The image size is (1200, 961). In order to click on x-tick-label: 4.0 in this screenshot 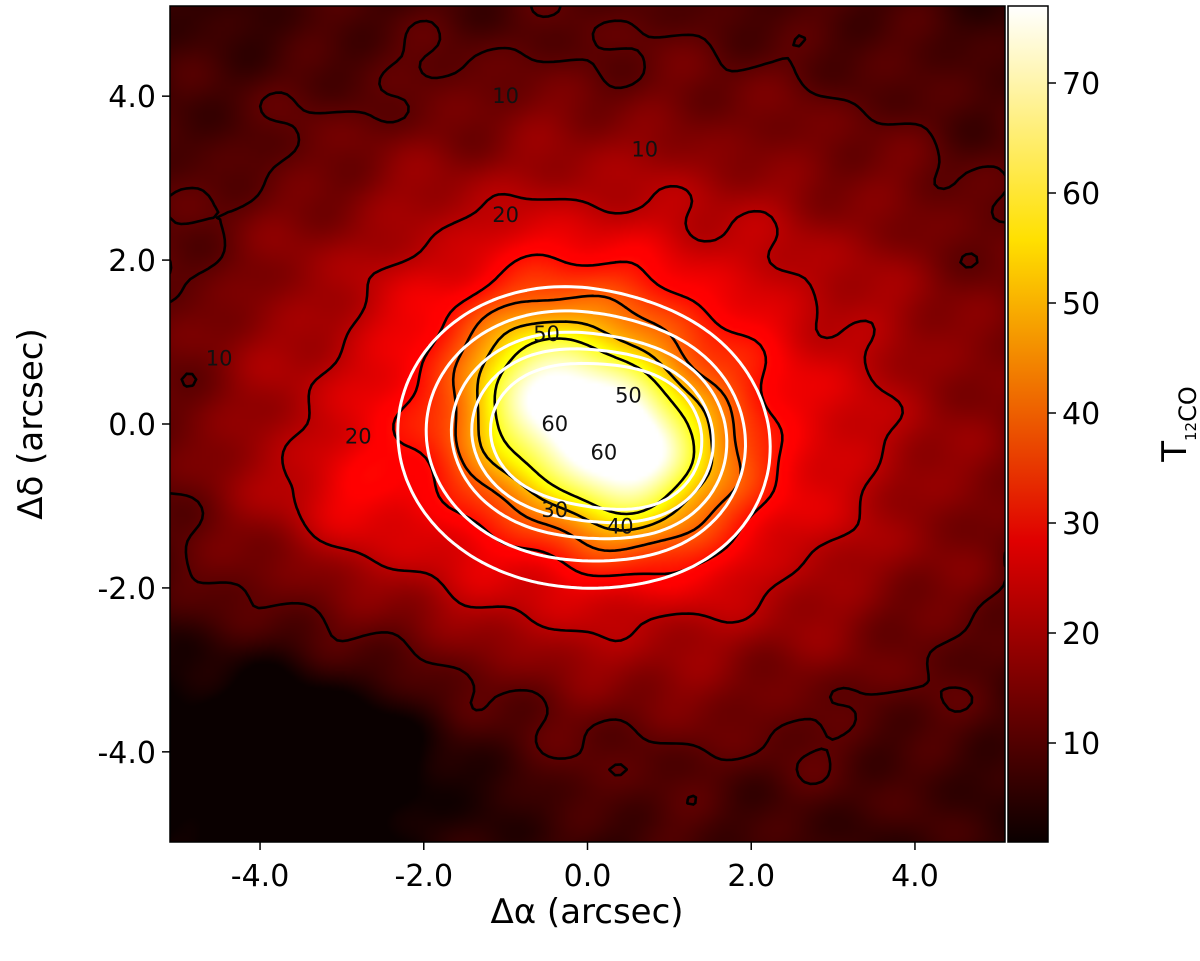, I will do `click(915, 876)`.